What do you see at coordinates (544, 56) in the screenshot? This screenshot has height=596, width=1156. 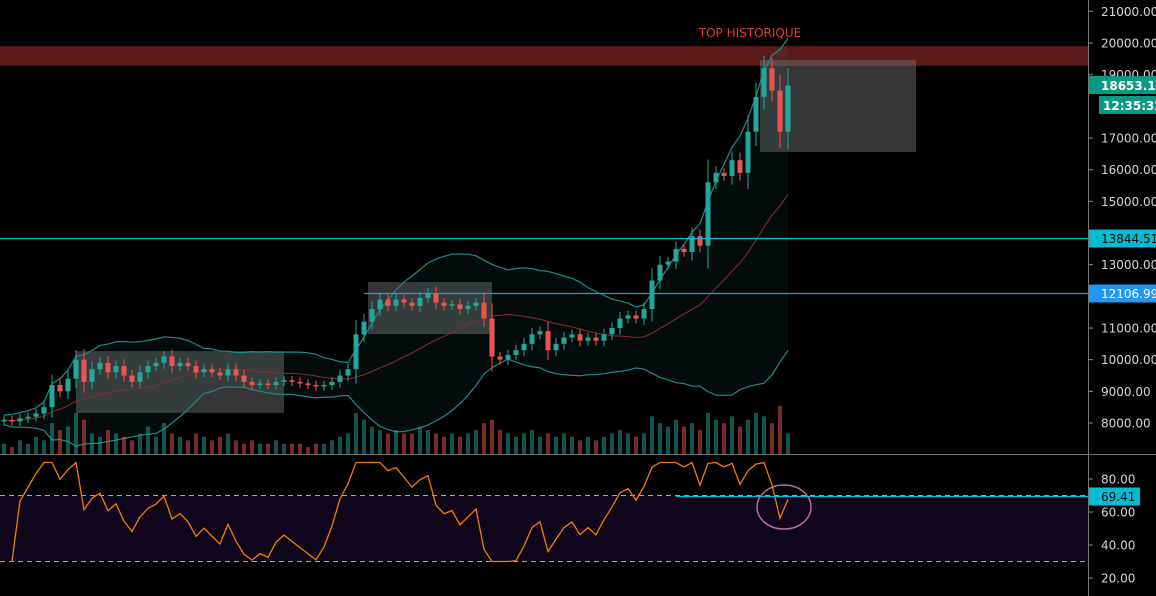 I see `resistance-zone-rect` at bounding box center [544, 56].